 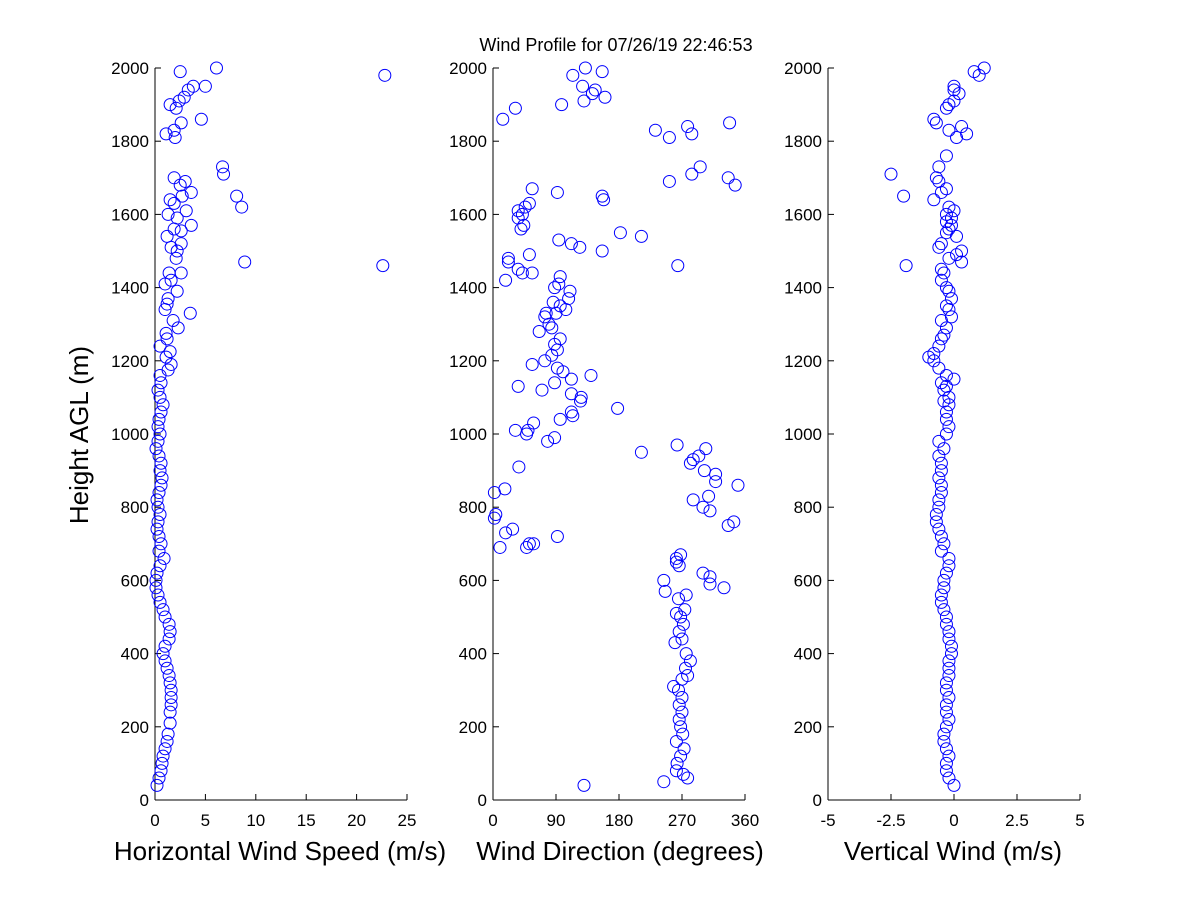 I want to click on y-tick-label: 800, so click(x=808, y=507).